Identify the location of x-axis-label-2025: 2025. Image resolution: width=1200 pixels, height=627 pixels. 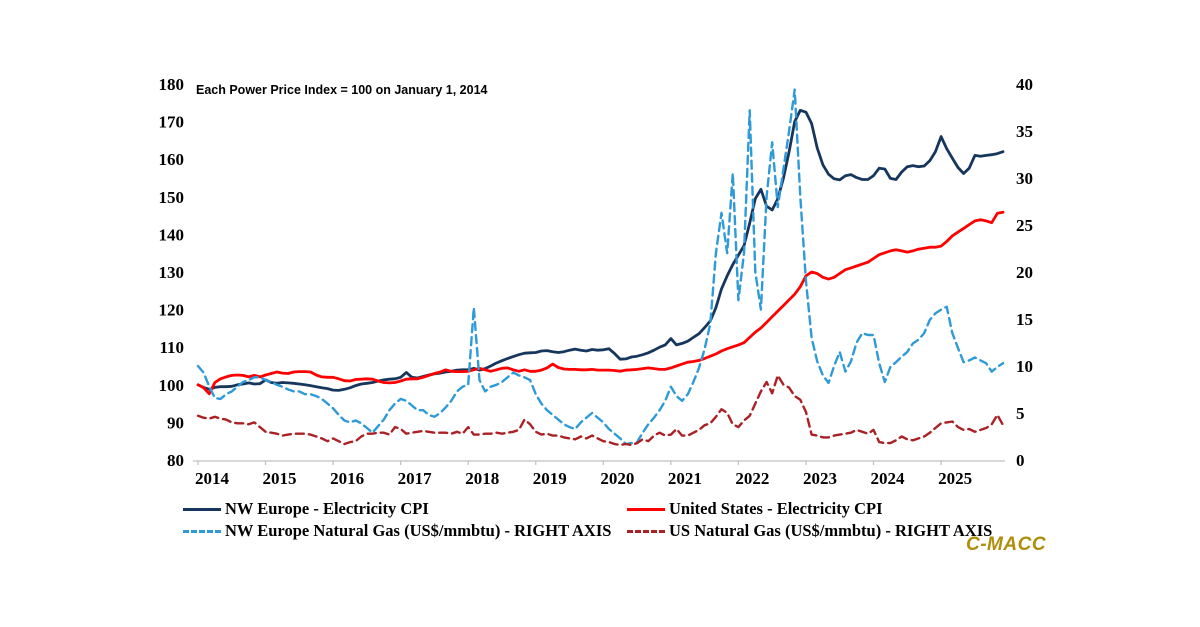
(955, 478).